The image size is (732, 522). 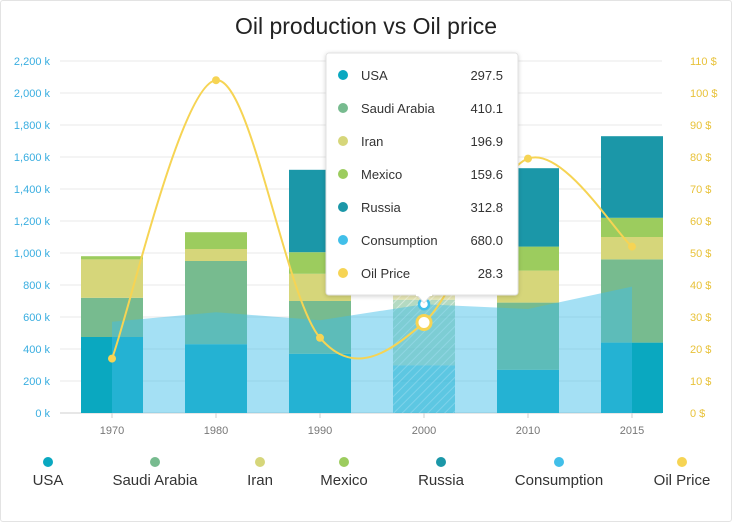 I want to click on oil-price-point-1990, so click(x=320, y=337).